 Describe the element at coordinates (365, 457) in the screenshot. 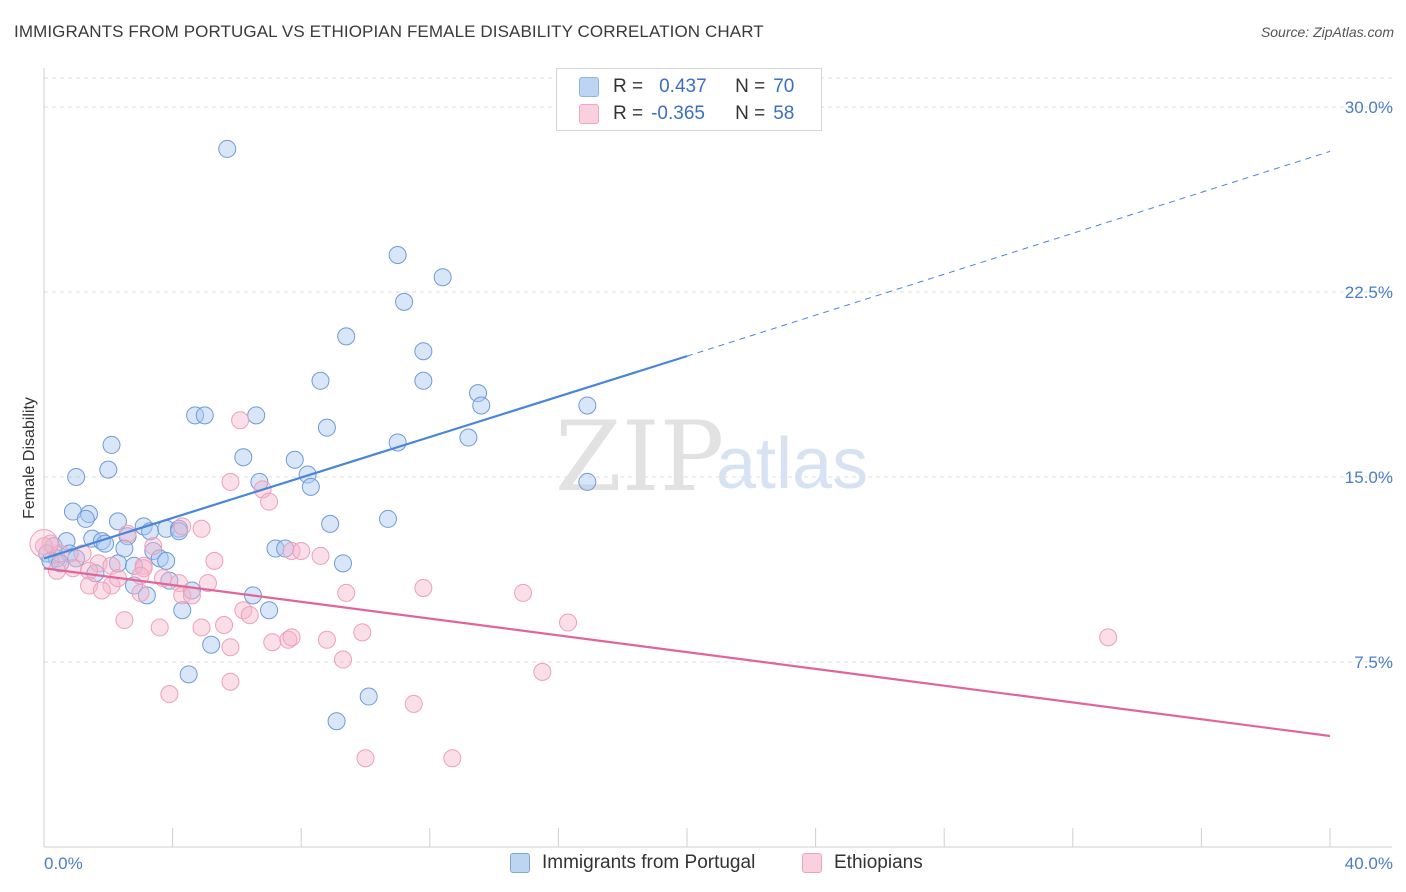

I see `trend-line-portugal` at that location.